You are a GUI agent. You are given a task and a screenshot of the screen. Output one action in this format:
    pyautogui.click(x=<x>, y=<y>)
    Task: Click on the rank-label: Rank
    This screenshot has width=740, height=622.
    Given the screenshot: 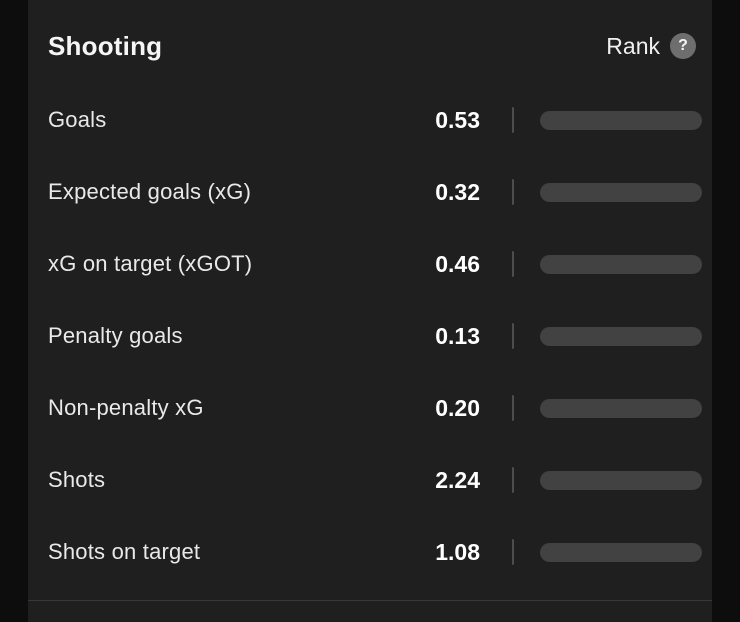 What is the action you would take?
    pyautogui.click(x=633, y=45)
    